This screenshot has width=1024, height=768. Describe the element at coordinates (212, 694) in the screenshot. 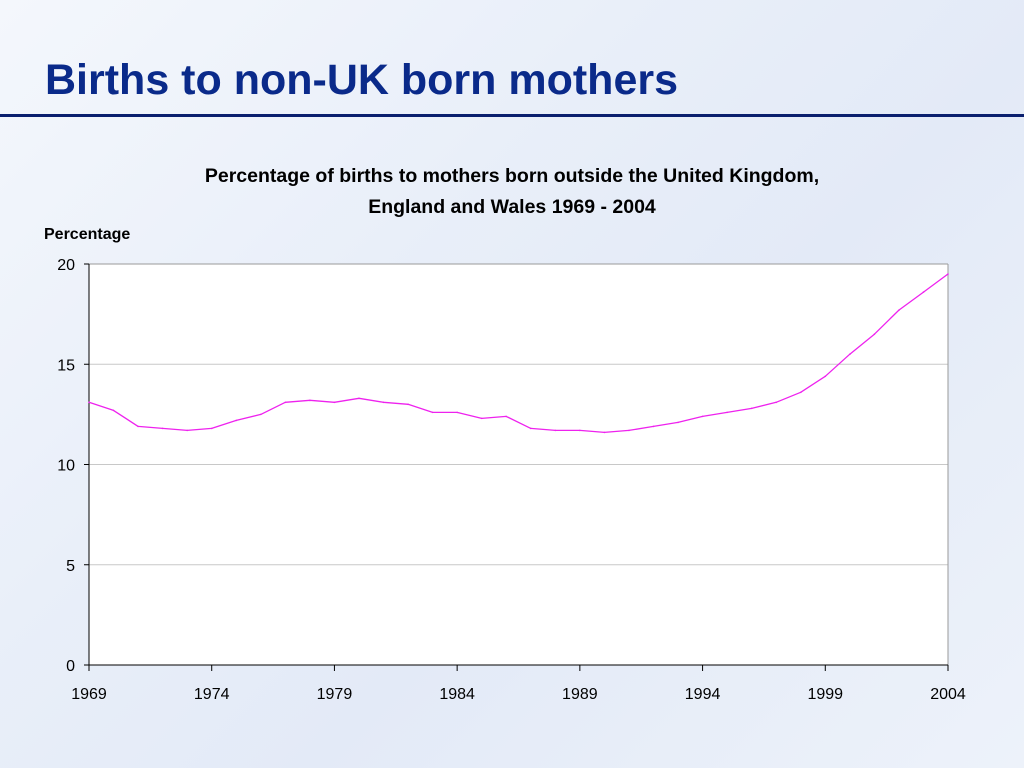

I see `x-tick-label-1974: 1974` at that location.